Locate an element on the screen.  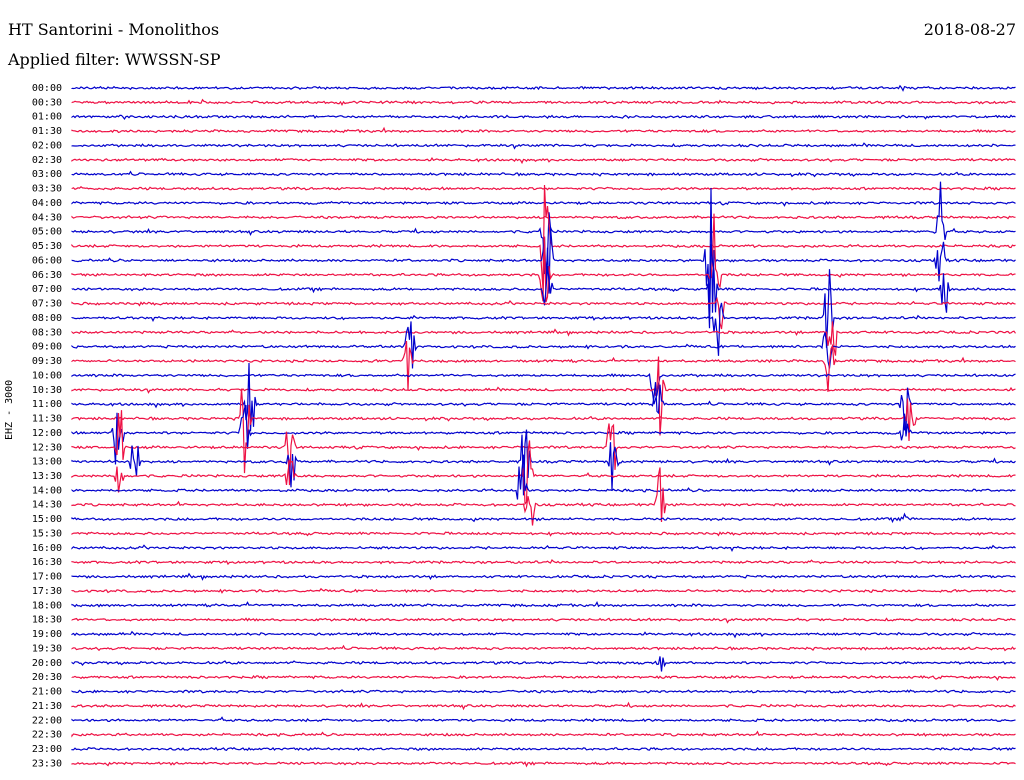
row-time-label: 01:00 is located at coordinates (47, 117).